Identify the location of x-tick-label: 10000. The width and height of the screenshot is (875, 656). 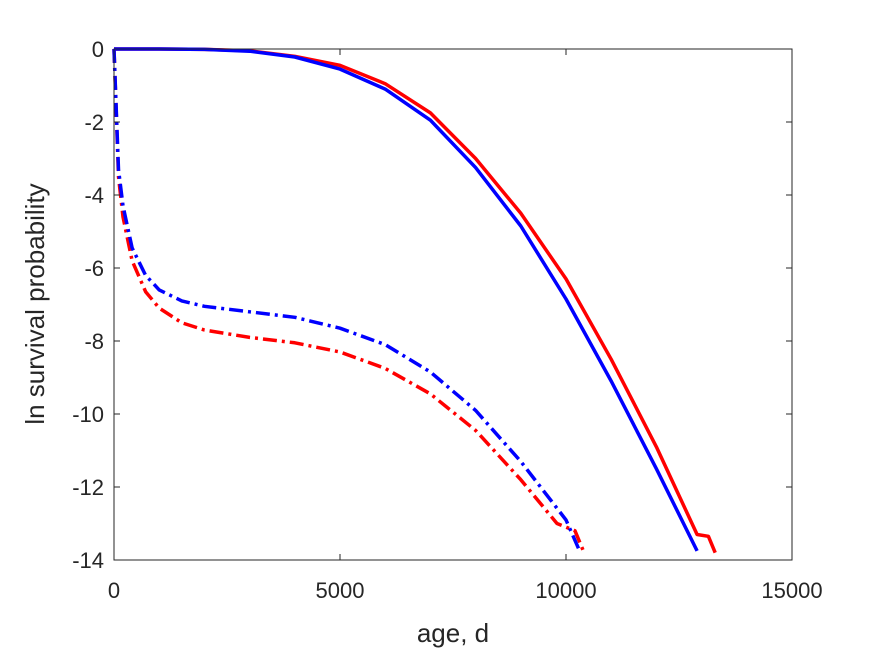
(565, 590).